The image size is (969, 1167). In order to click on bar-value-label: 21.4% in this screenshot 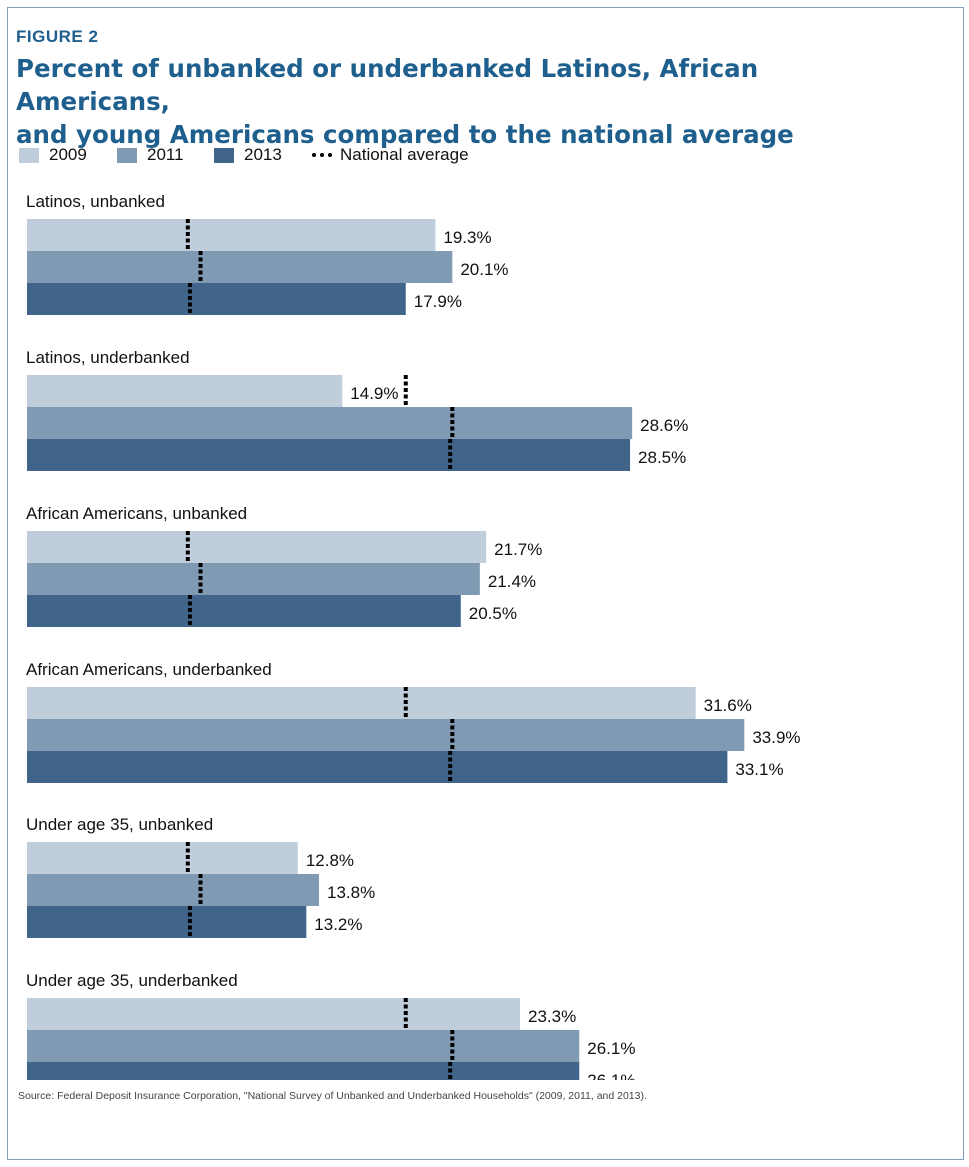, I will do `click(512, 581)`.